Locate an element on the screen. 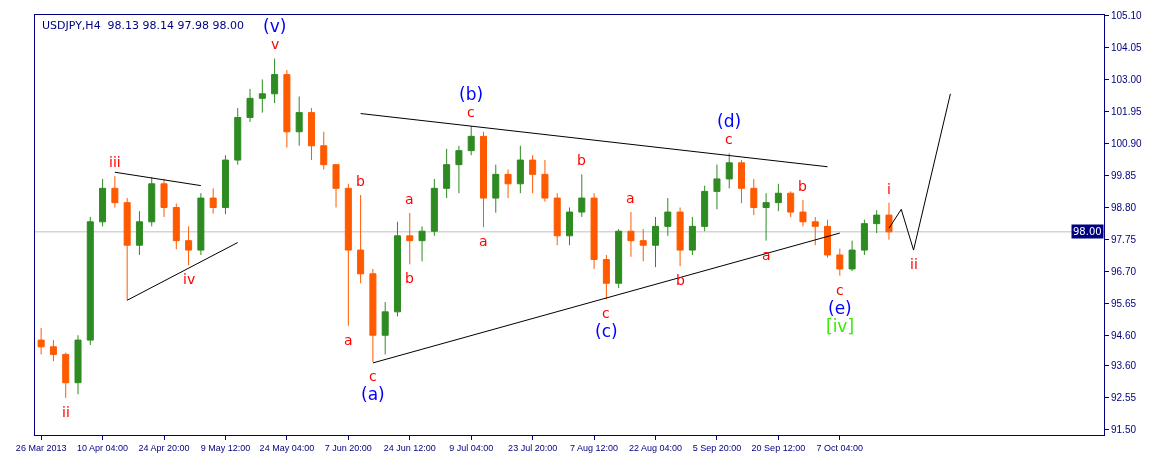  y-tick-label: 98.80 is located at coordinates (1124, 208).